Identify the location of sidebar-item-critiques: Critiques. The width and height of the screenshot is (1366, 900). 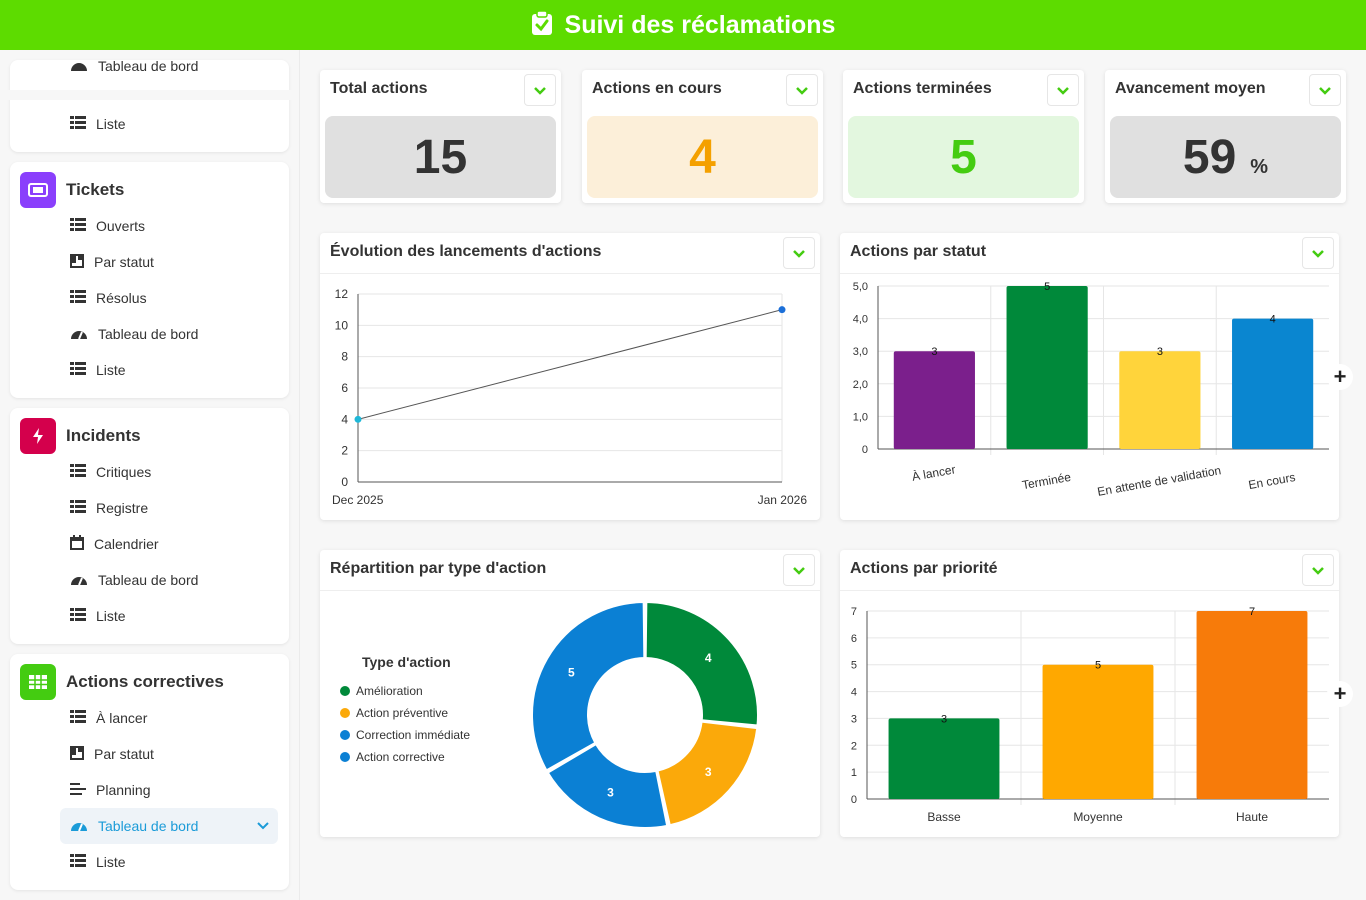
(169, 472).